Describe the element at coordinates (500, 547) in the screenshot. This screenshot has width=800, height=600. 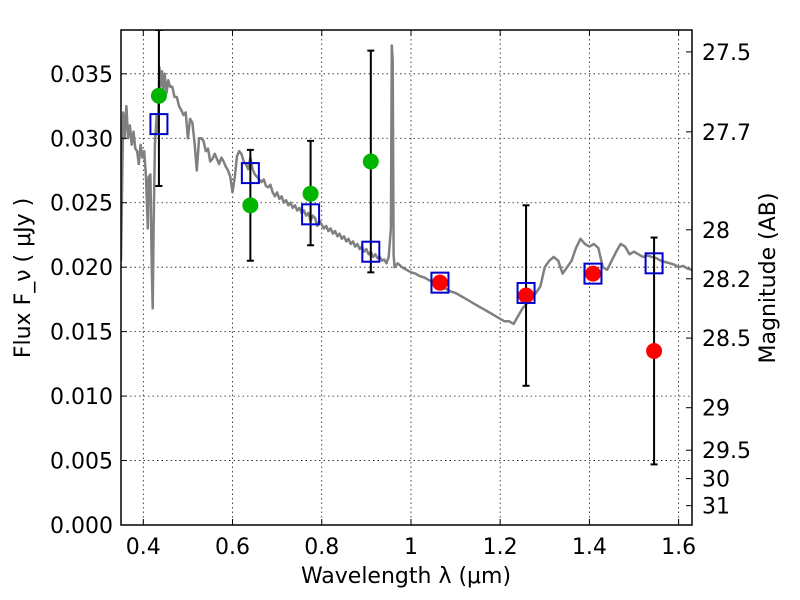
I see `x-tick-label: 1.2` at that location.